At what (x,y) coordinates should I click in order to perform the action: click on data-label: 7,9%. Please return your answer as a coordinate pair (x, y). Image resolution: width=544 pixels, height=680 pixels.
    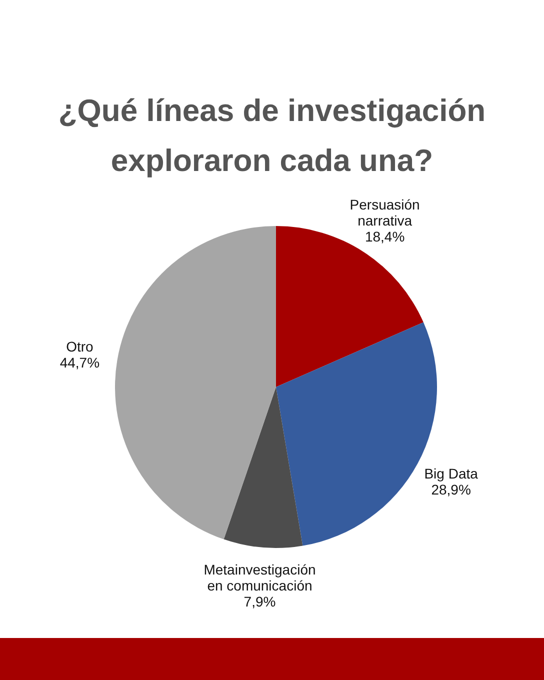
    Looking at the image, I should click on (260, 601).